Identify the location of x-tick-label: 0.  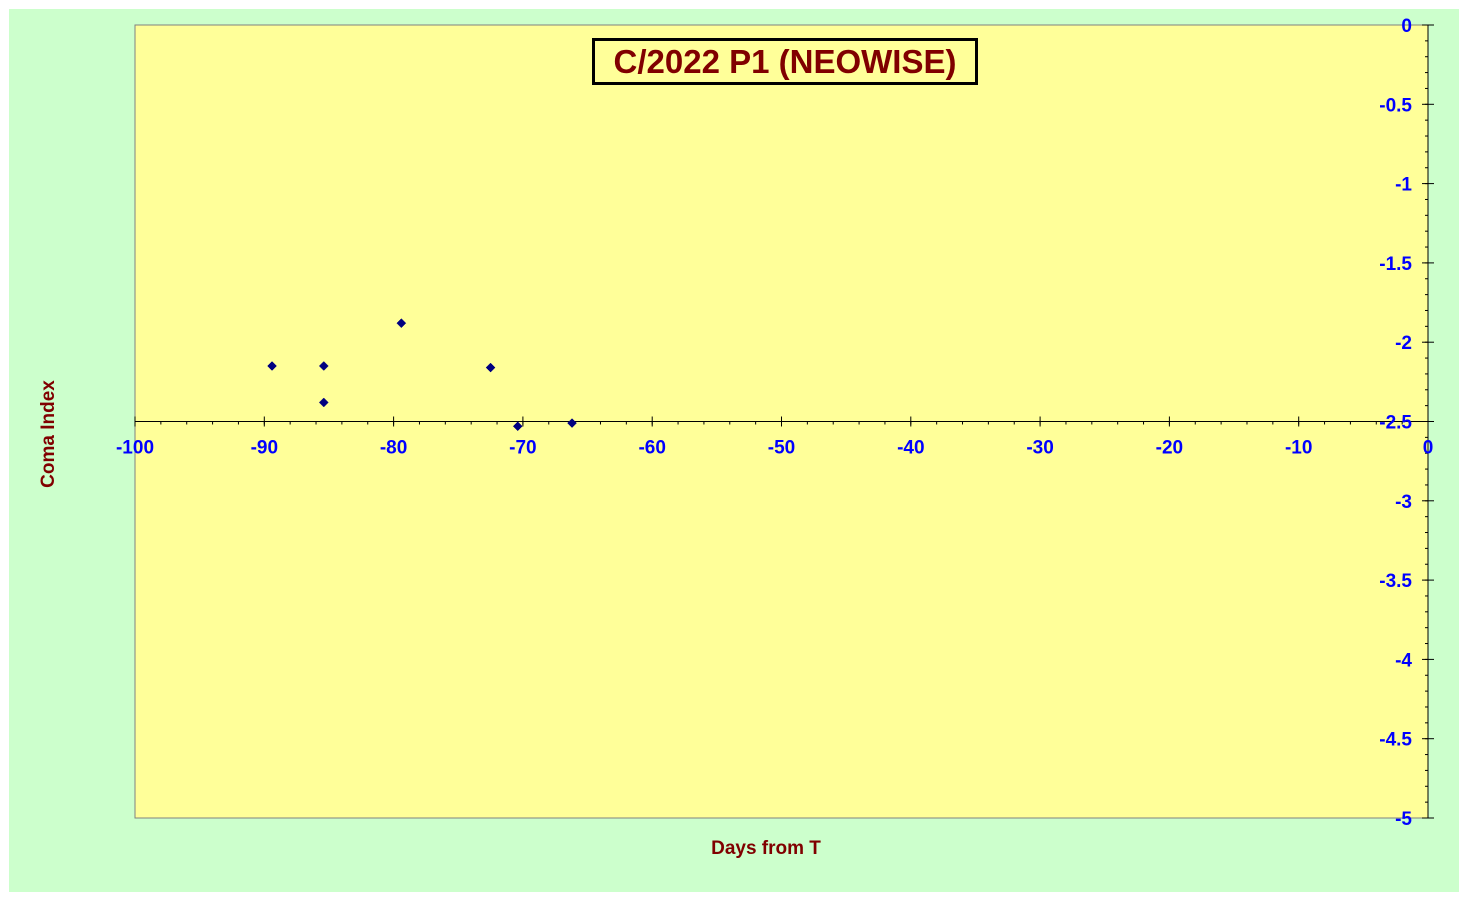
(1428, 448).